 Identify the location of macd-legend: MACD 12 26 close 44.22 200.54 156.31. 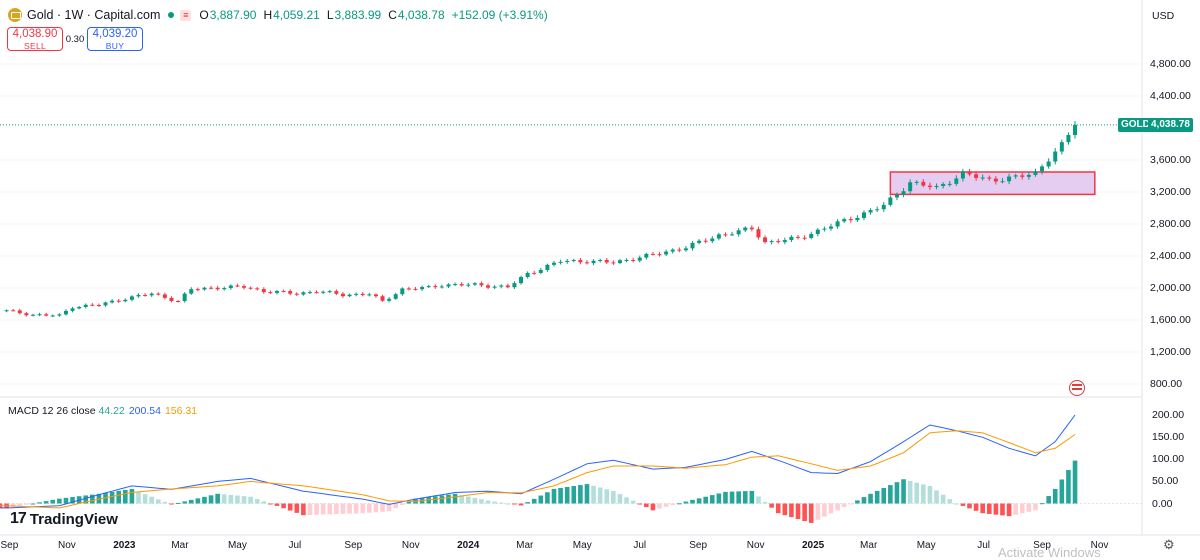
(102, 411).